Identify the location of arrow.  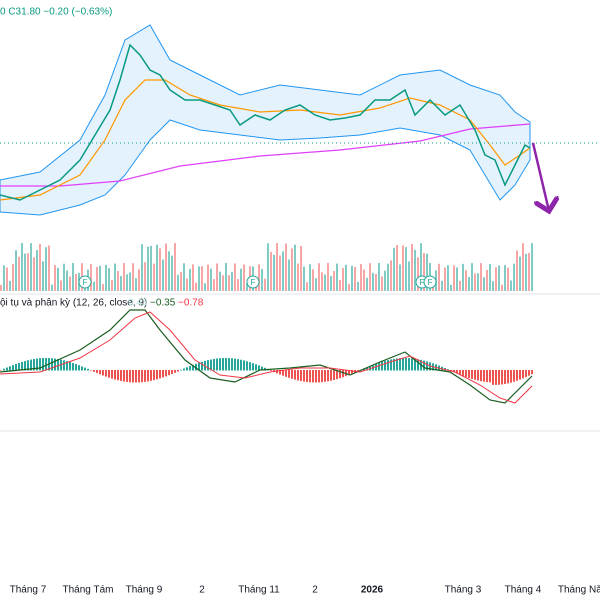
(540, 176).